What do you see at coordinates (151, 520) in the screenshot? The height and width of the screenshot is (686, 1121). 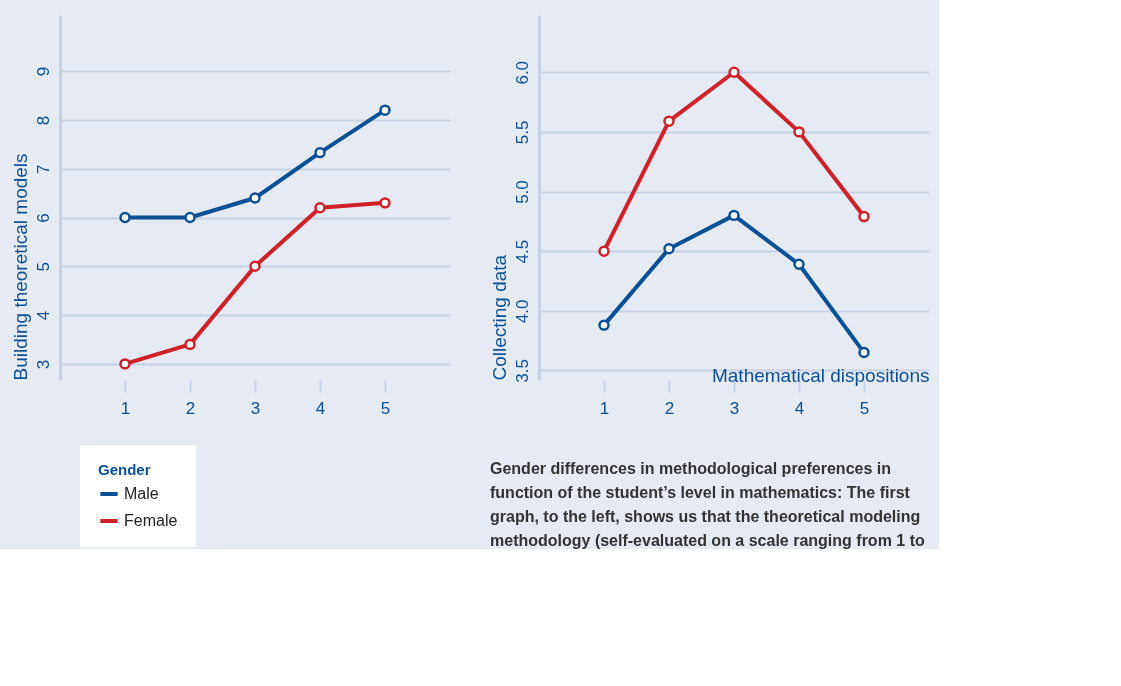 I see `legend-label: Female` at bounding box center [151, 520].